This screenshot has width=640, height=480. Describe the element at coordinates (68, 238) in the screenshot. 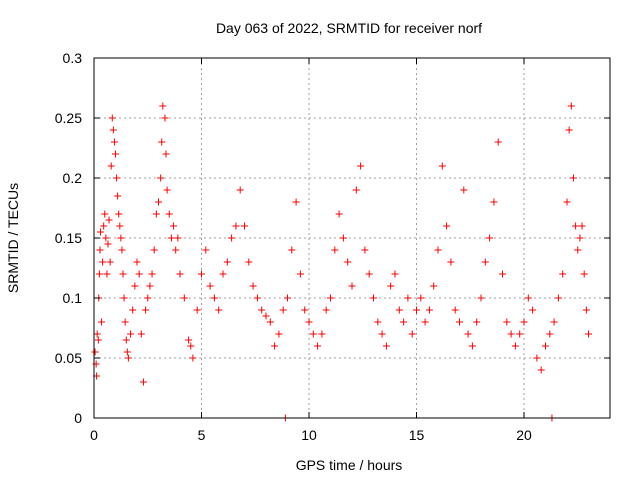

I see `y-tick-label: 0.15` at that location.